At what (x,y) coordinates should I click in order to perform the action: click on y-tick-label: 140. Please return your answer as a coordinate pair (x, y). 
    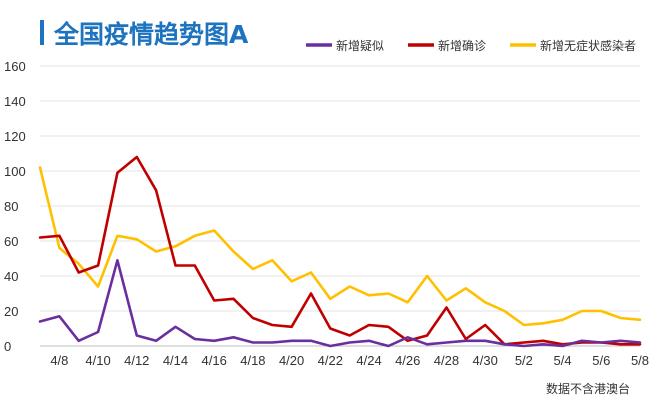
    Looking at the image, I should click on (15, 101).